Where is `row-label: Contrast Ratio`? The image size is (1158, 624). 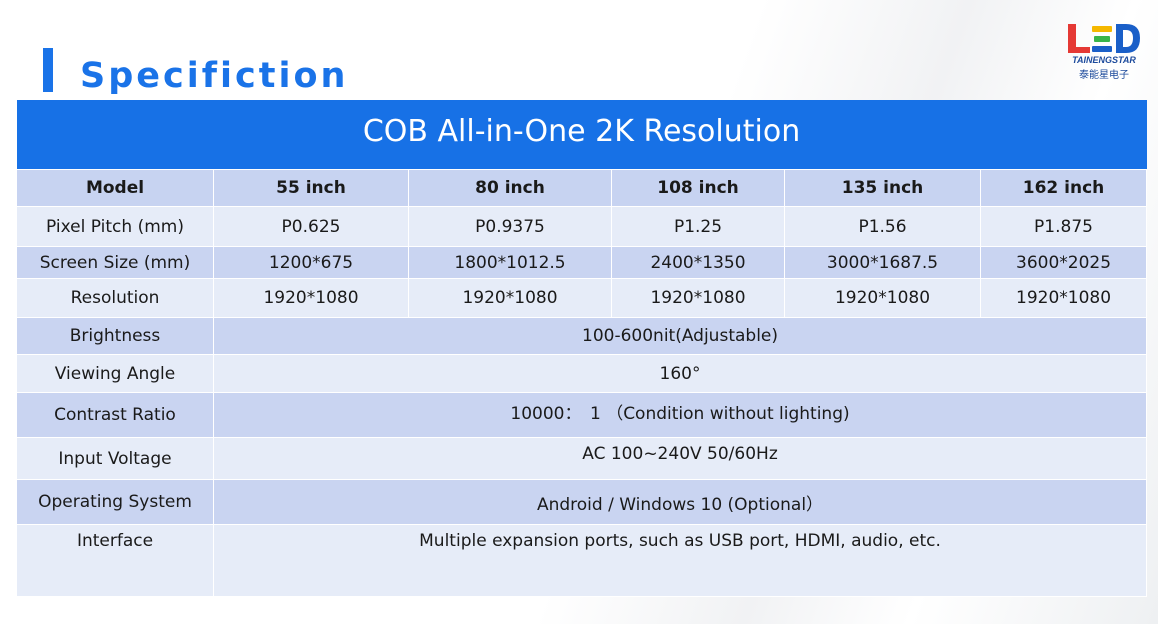 row-label: Contrast Ratio is located at coordinates (115, 415).